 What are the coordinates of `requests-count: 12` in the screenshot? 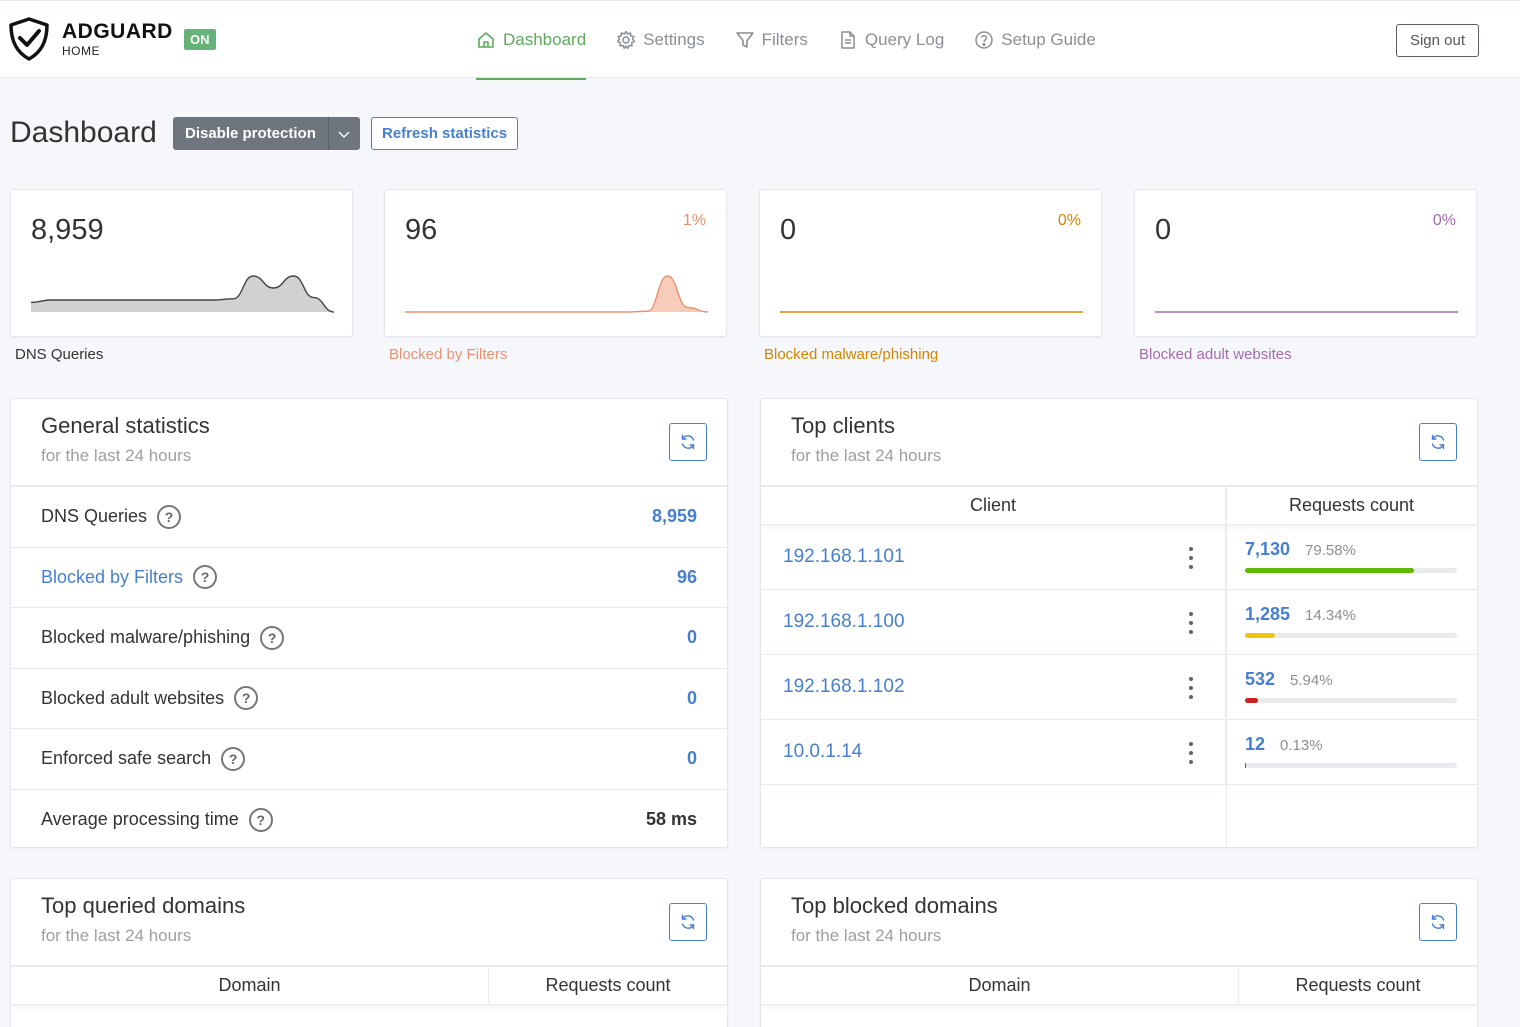 It's located at (1255, 744).